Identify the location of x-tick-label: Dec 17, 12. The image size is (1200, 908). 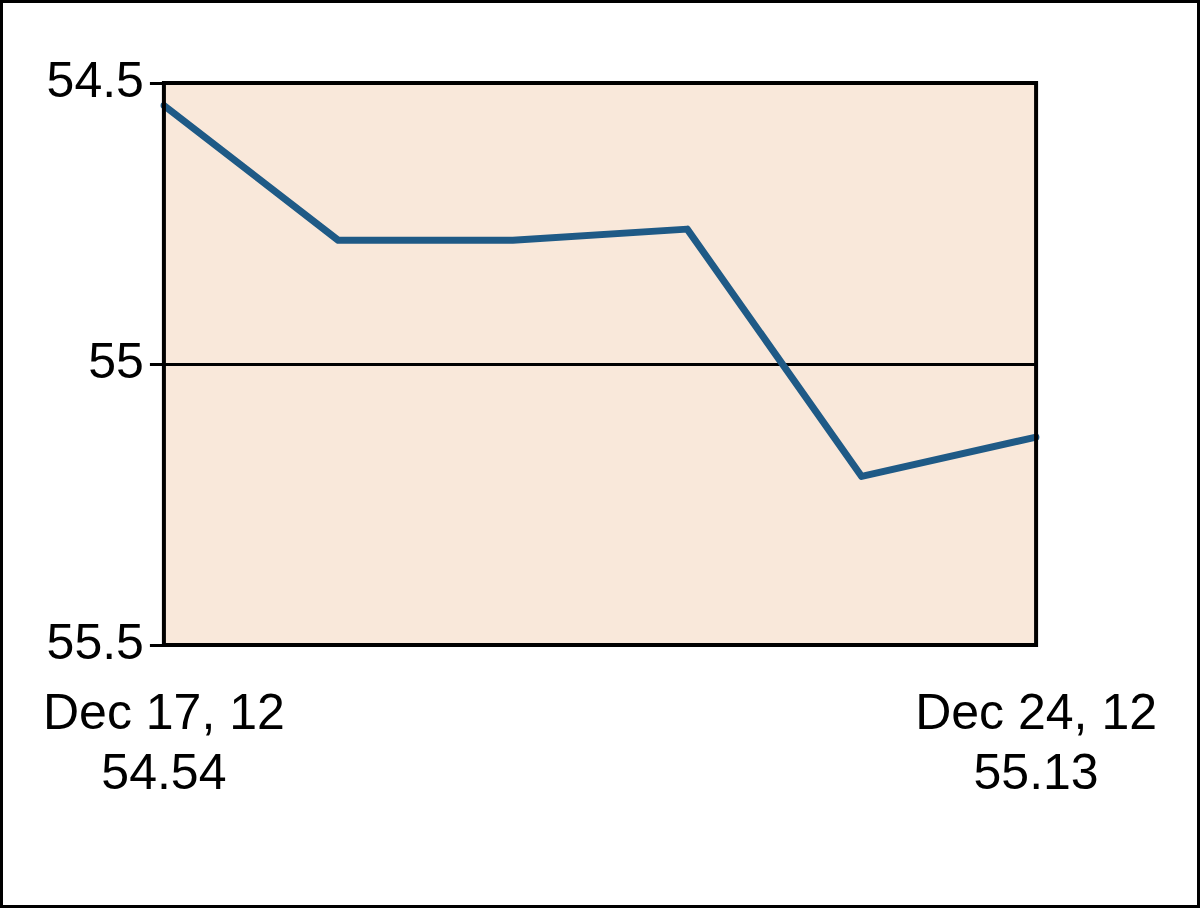
(164, 711).